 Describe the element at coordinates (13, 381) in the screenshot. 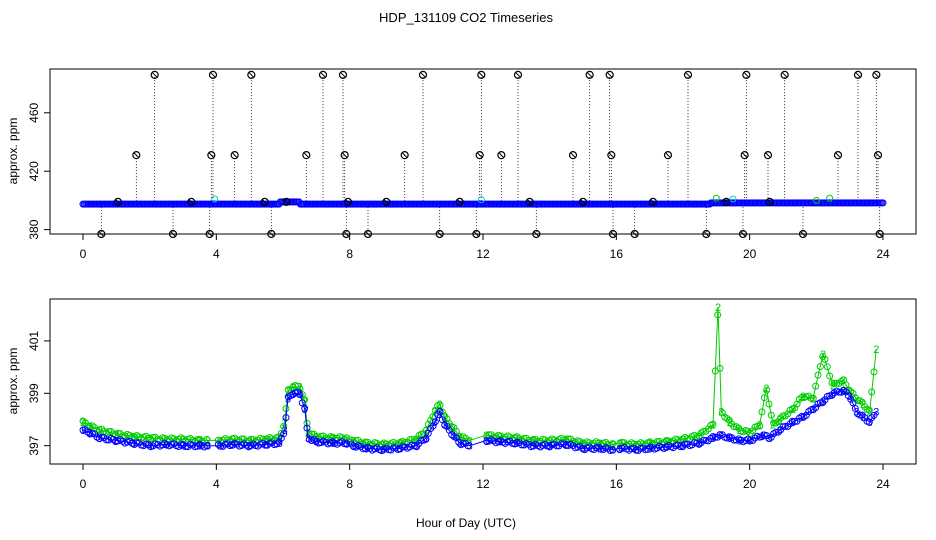

I see `bottom-y-axis-label: approx. ppm` at that location.